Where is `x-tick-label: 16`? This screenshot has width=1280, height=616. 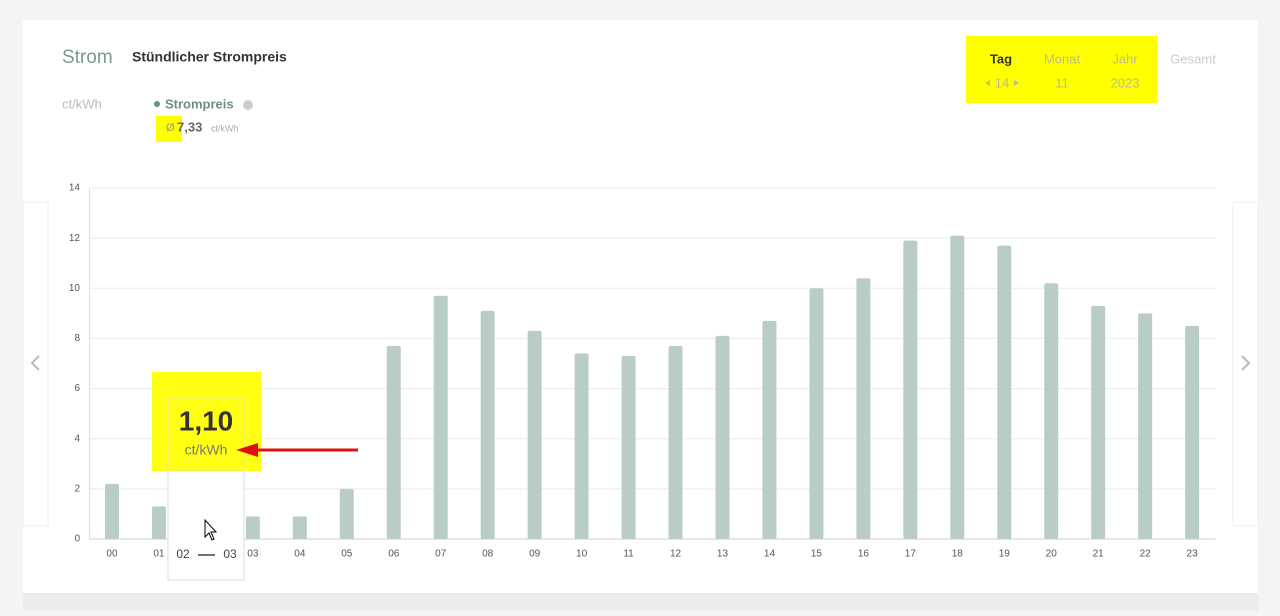 x-tick-label: 16 is located at coordinates (864, 554).